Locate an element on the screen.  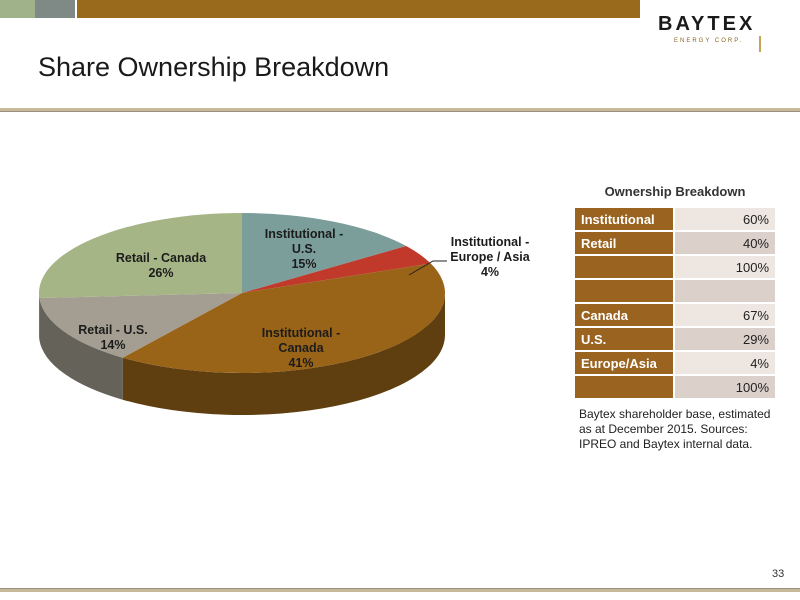
pie-label-line: 15% is located at coordinates (304, 264).